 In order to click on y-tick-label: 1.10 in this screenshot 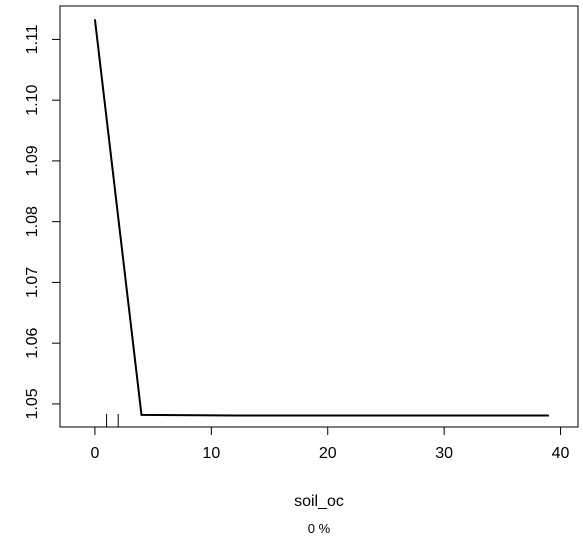, I will do `click(32, 99)`.